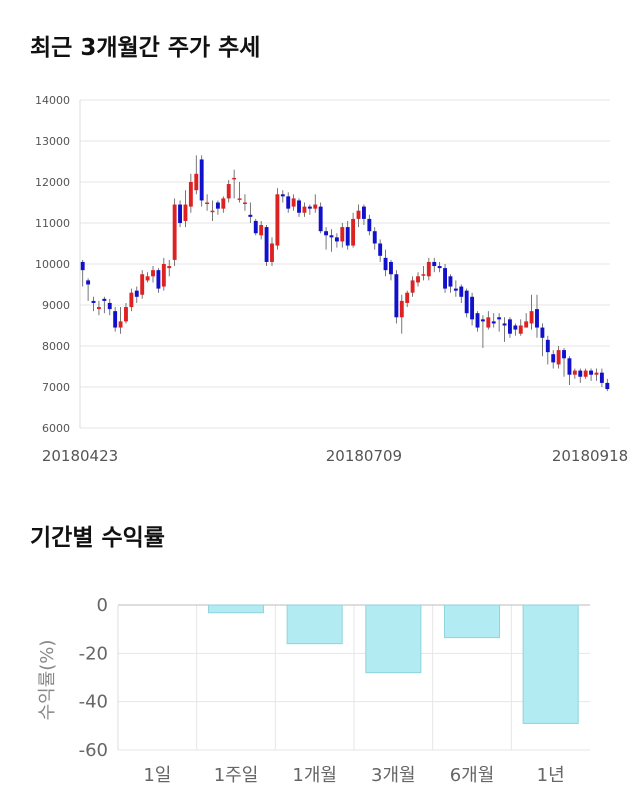  Describe the element at coordinates (393, 664) in the screenshot. I see `bars` at that location.